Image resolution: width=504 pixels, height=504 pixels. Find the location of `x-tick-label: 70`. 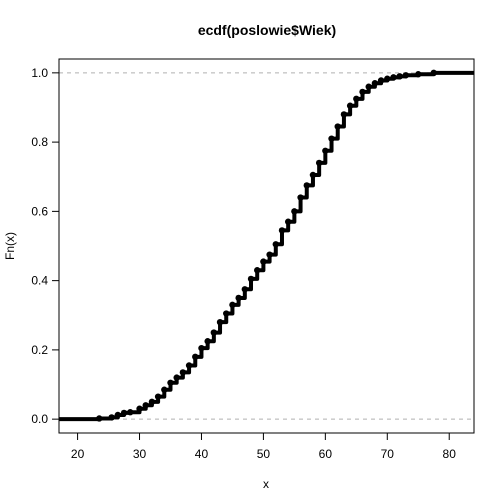

x-tick-label: 70 is located at coordinates (388, 454).